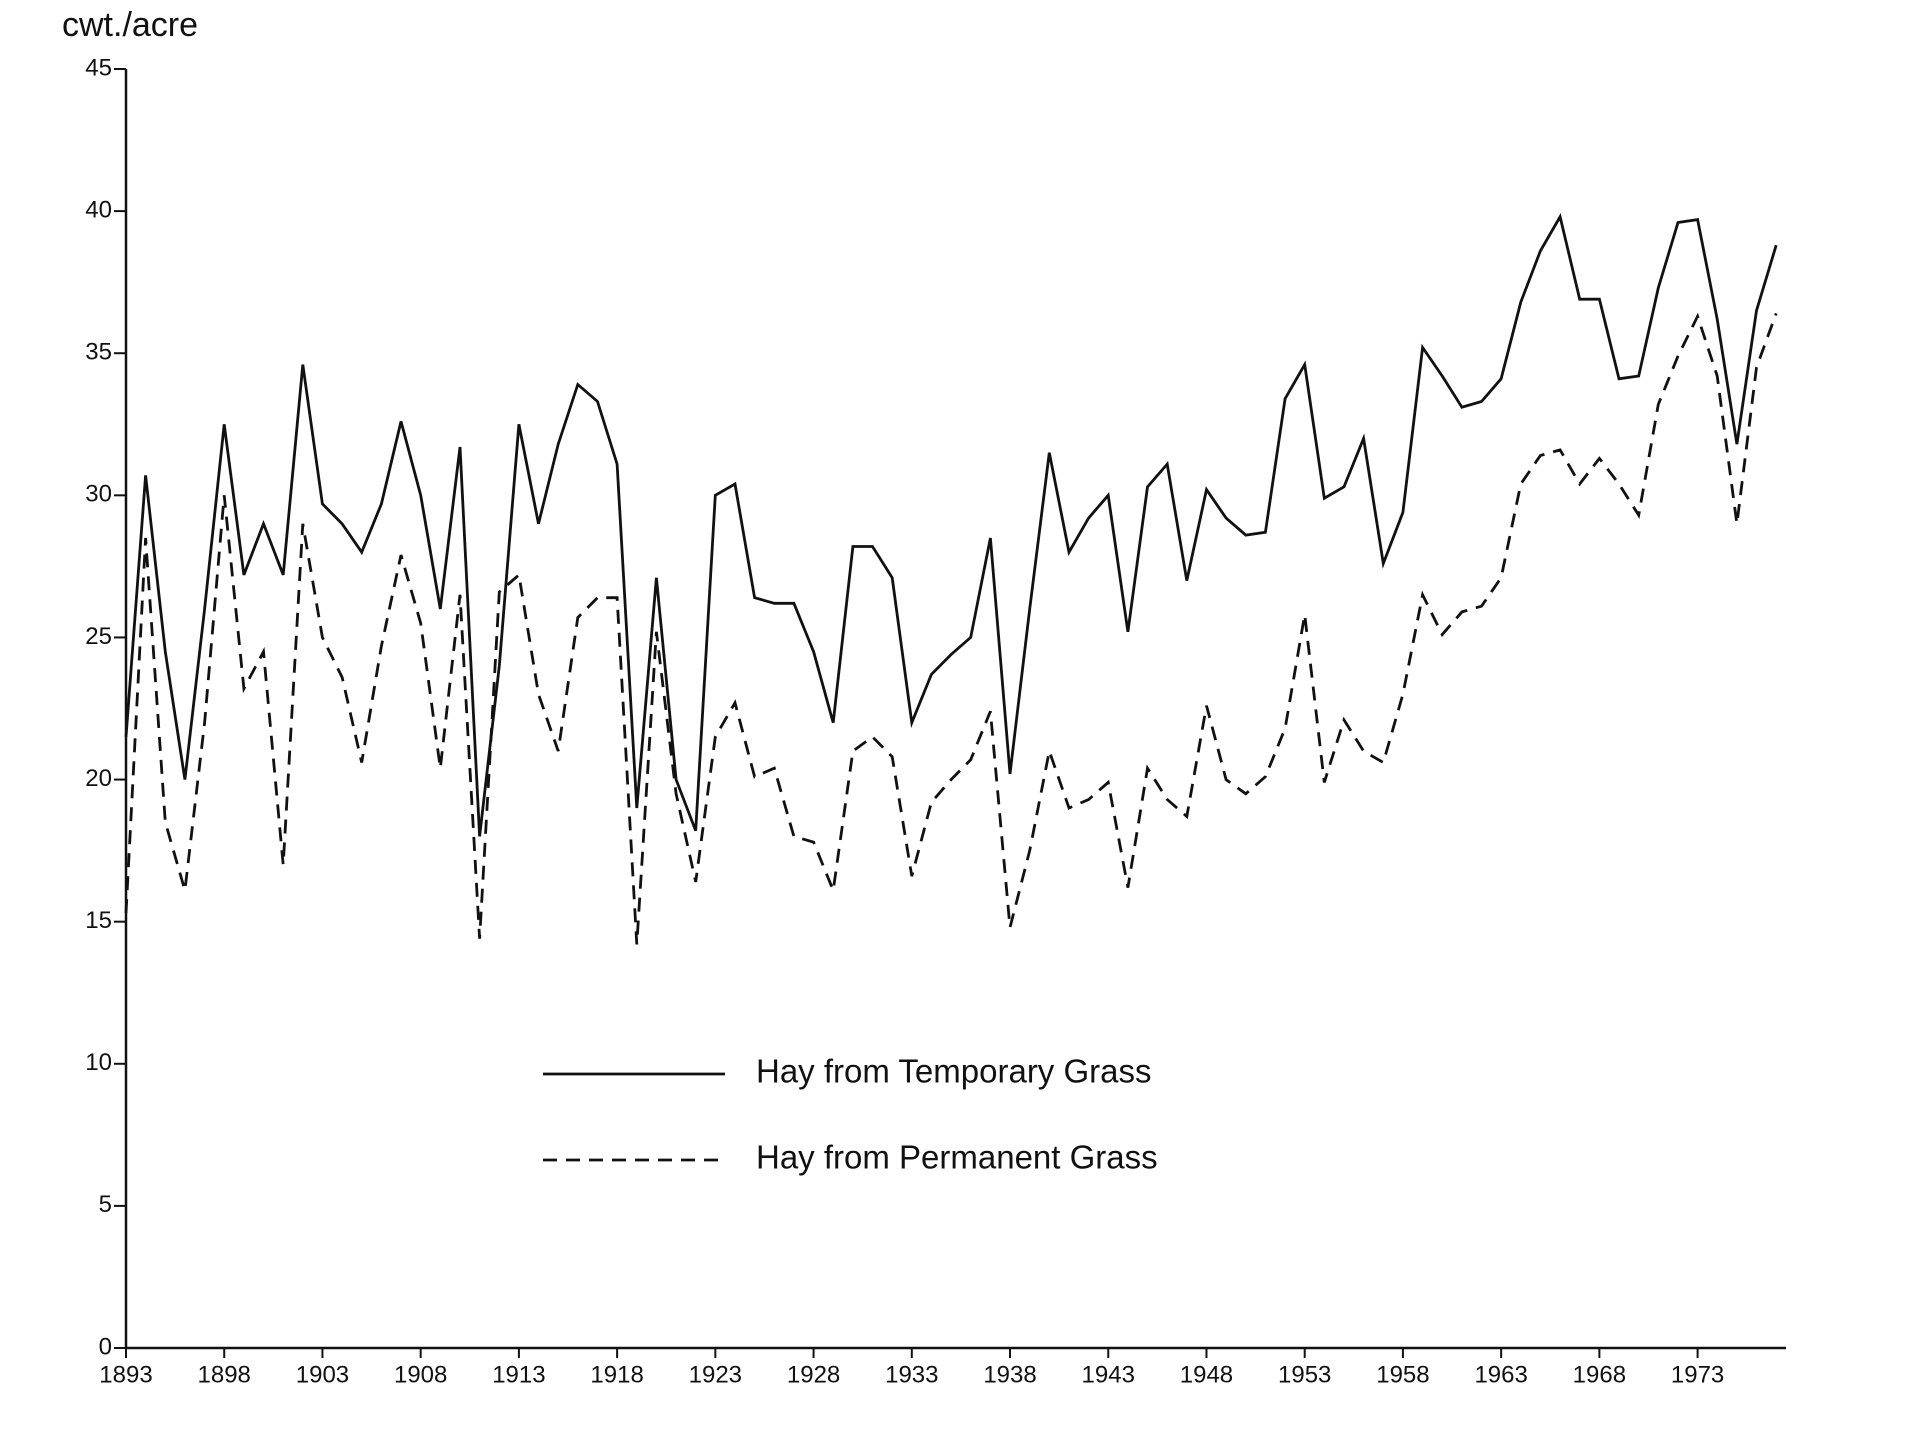 The width and height of the screenshot is (1912, 1431). What do you see at coordinates (98, 778) in the screenshot?
I see `y-tick-label: 20` at bounding box center [98, 778].